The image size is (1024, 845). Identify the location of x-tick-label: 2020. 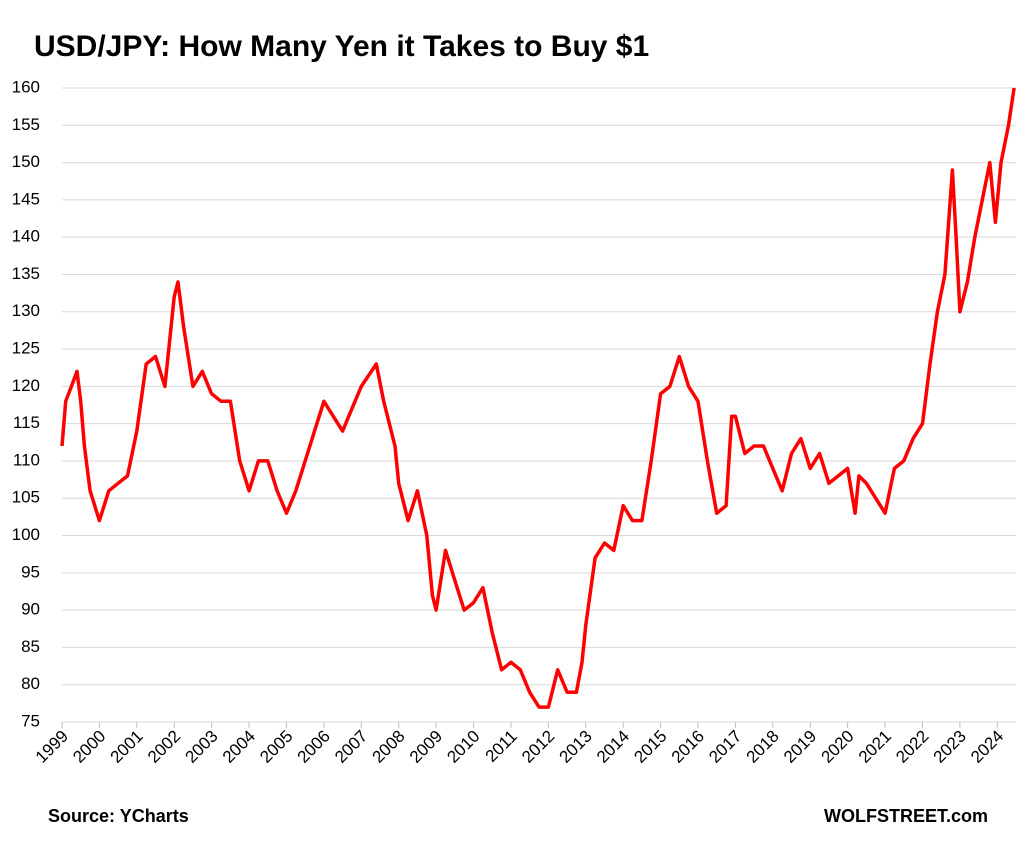
(837, 747).